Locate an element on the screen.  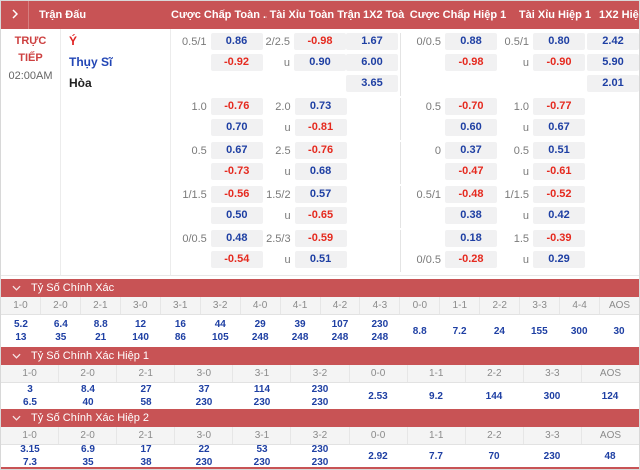
odds-value: -0.48 is located at coordinates (471, 194).